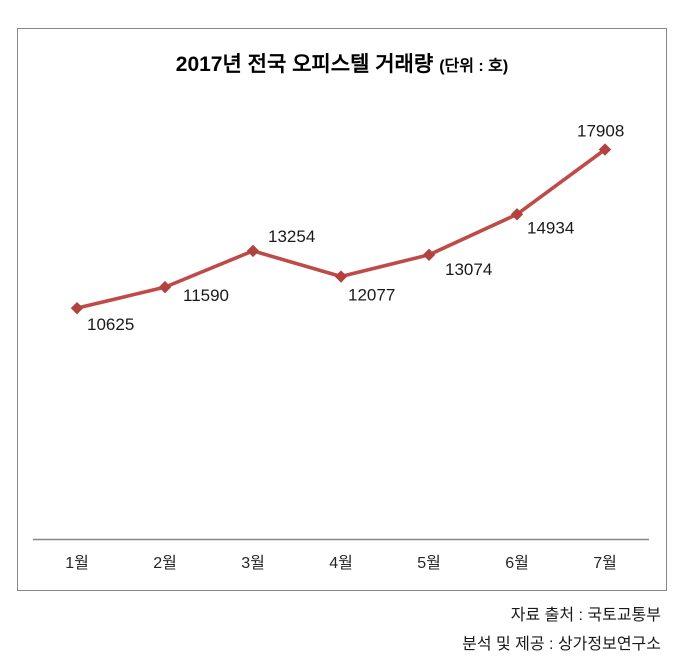 The height and width of the screenshot is (668, 687). I want to click on data-point-label: 14934, so click(550, 227).